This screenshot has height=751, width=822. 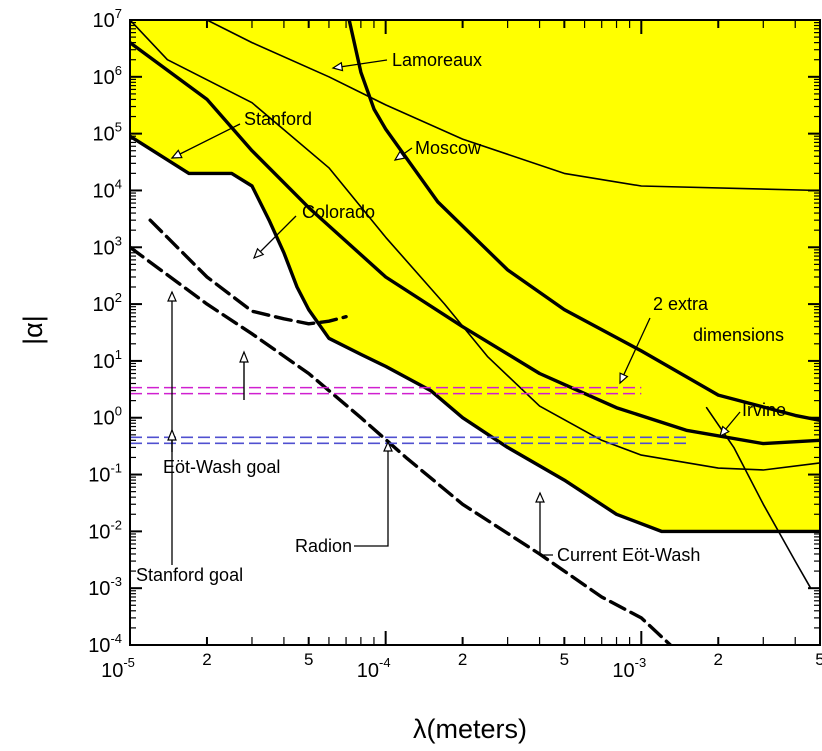 What do you see at coordinates (470, 729) in the screenshot?
I see `x-axis-title: λ(meters)` at bounding box center [470, 729].